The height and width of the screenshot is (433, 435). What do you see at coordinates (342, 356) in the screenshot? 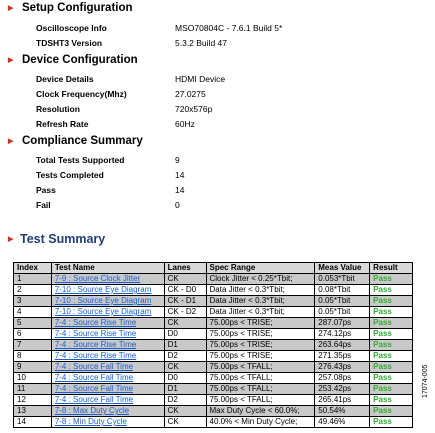
I see `cell-meas-value: 271.35ps` at bounding box center [342, 356].